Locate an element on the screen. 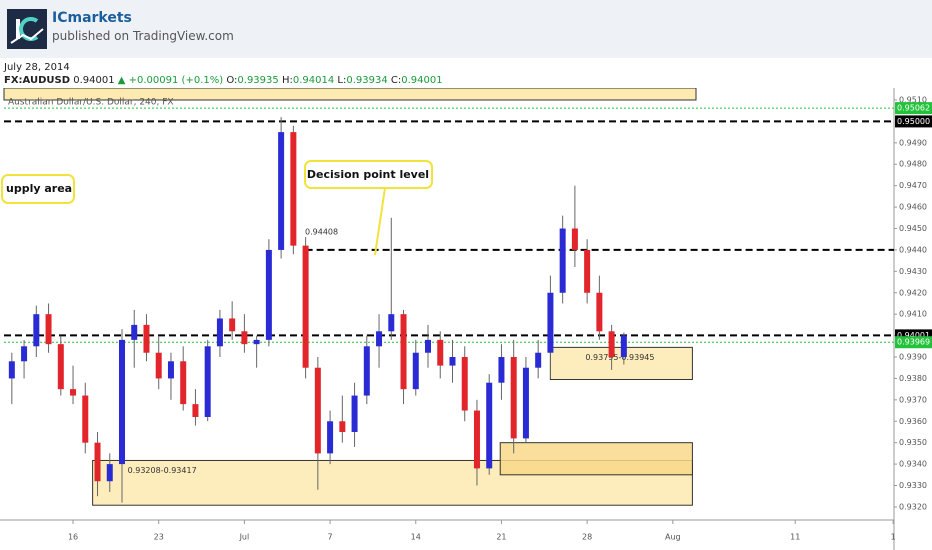  x-tick-label: 1 is located at coordinates (893, 537).